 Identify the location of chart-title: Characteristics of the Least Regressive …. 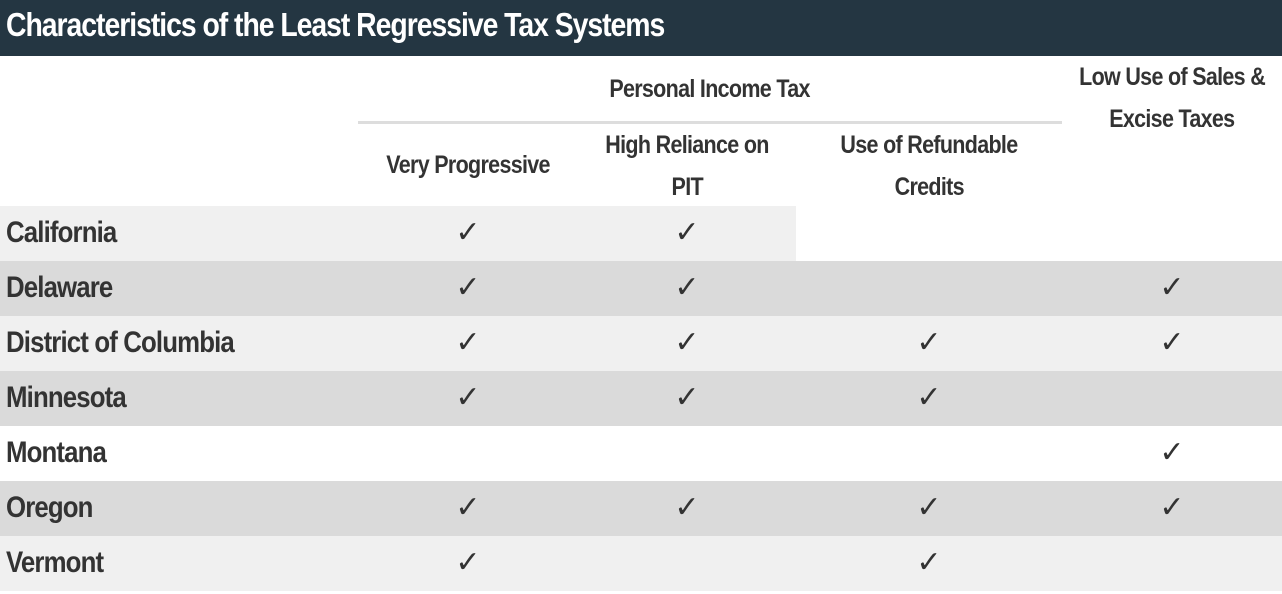
(335, 24).